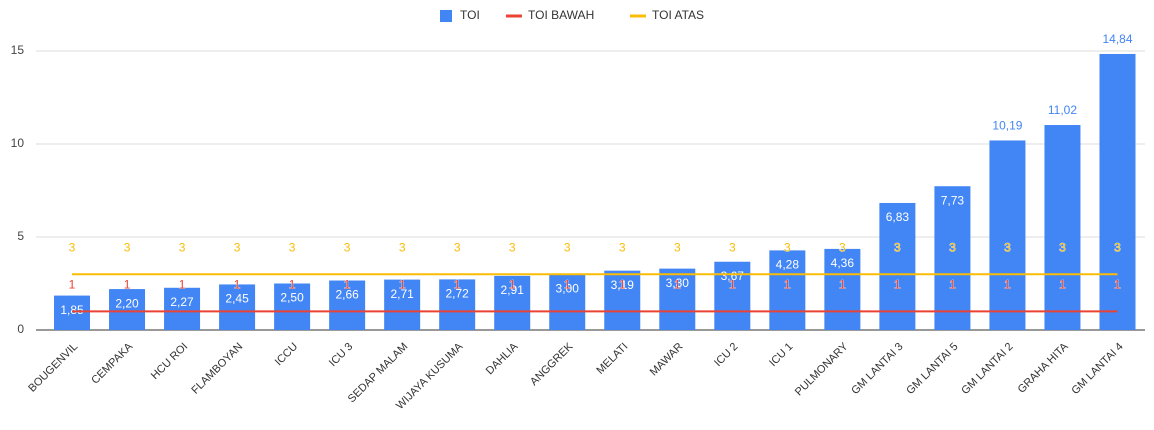 The height and width of the screenshot is (430, 1154). What do you see at coordinates (20, 329) in the screenshot?
I see `y-tick-label: 0` at bounding box center [20, 329].